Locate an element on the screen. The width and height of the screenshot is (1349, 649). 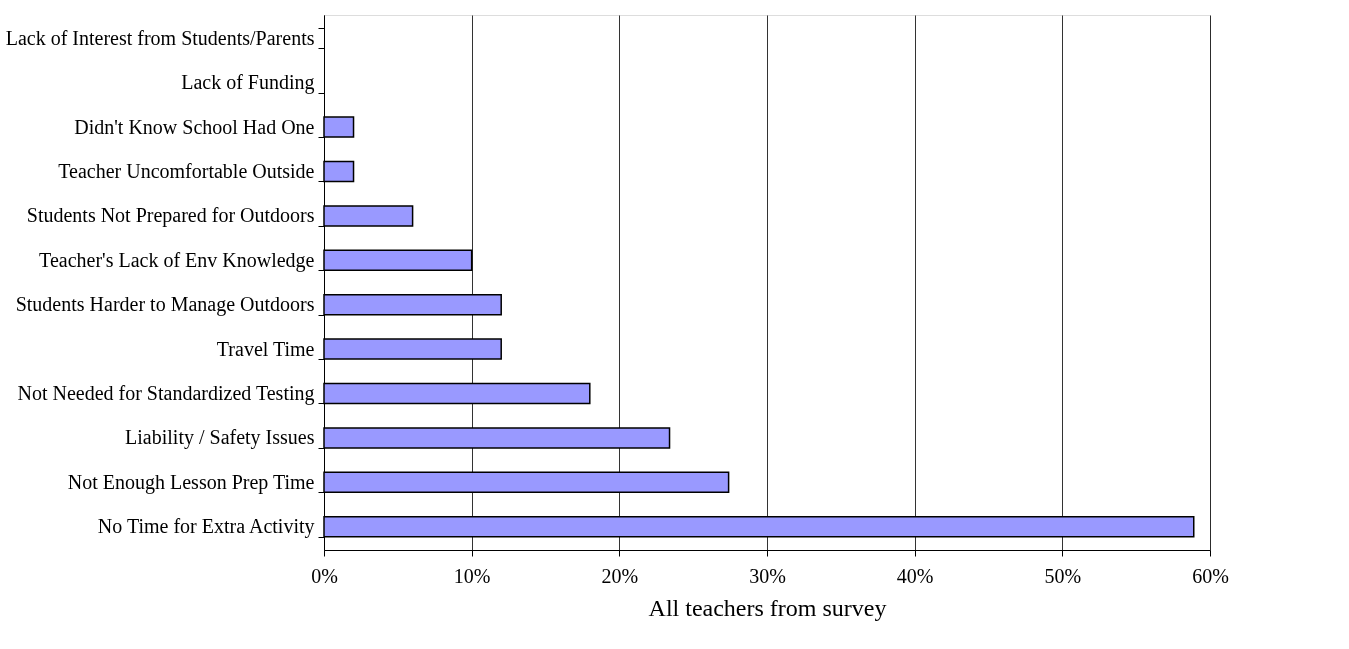
x-tick-label: 10% is located at coordinates (472, 575).